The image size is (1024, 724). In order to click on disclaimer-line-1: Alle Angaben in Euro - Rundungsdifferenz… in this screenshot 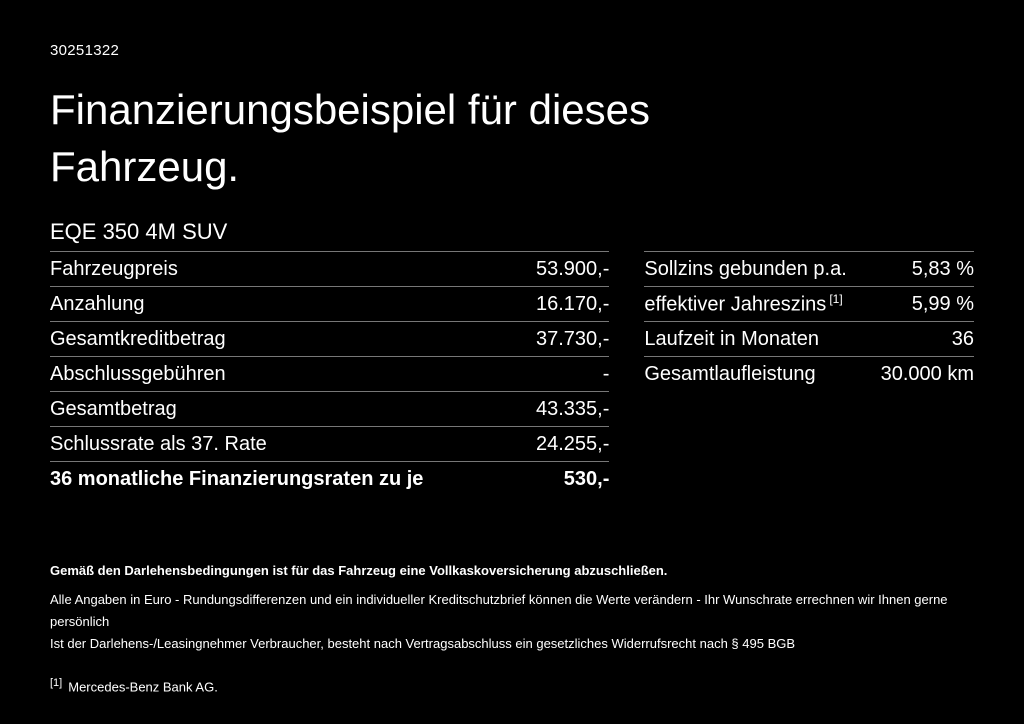, I will do `click(499, 610)`.